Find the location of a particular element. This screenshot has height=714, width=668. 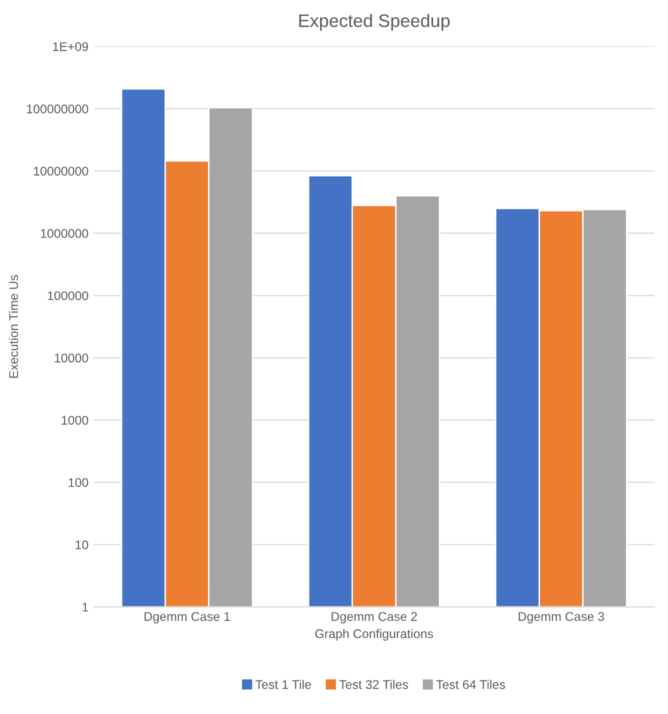

x-tick-label: Dgemm Case 2 is located at coordinates (374, 618).